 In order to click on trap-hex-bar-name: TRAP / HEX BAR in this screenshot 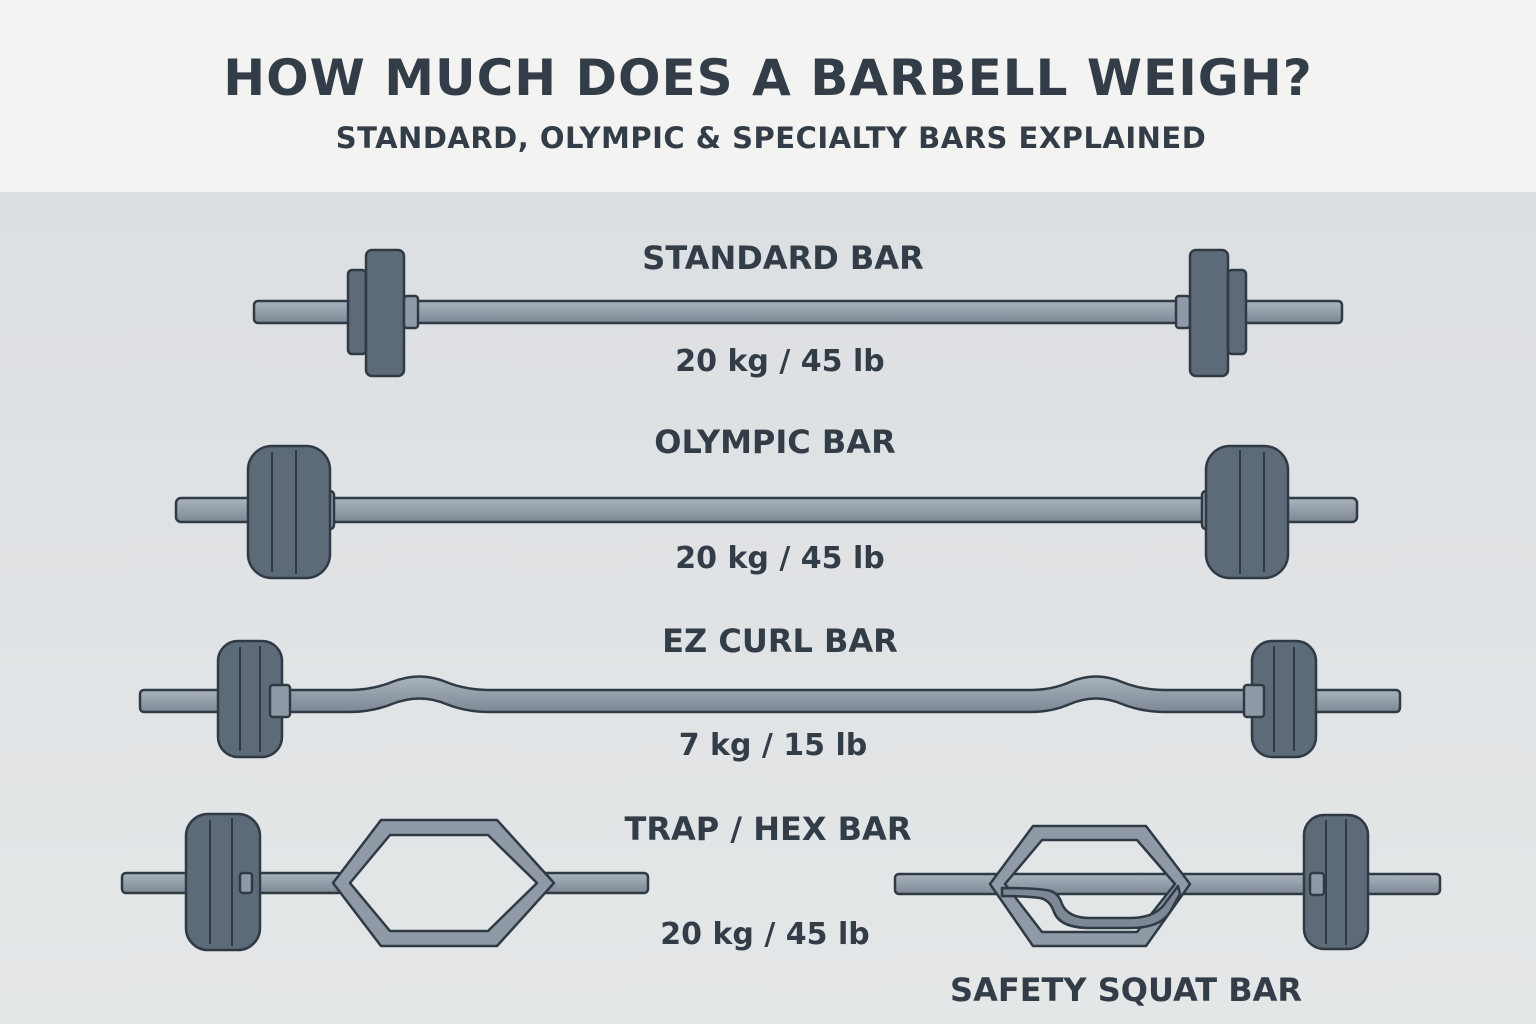, I will do `click(768, 829)`.